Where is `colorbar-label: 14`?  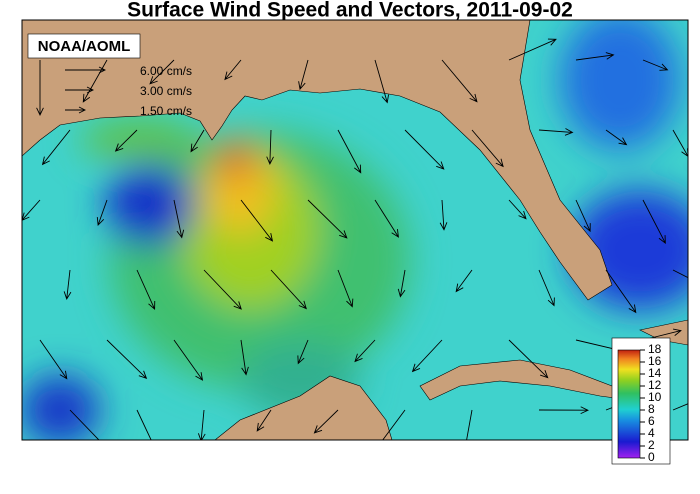
colorbar-label: 14 is located at coordinates (655, 373).